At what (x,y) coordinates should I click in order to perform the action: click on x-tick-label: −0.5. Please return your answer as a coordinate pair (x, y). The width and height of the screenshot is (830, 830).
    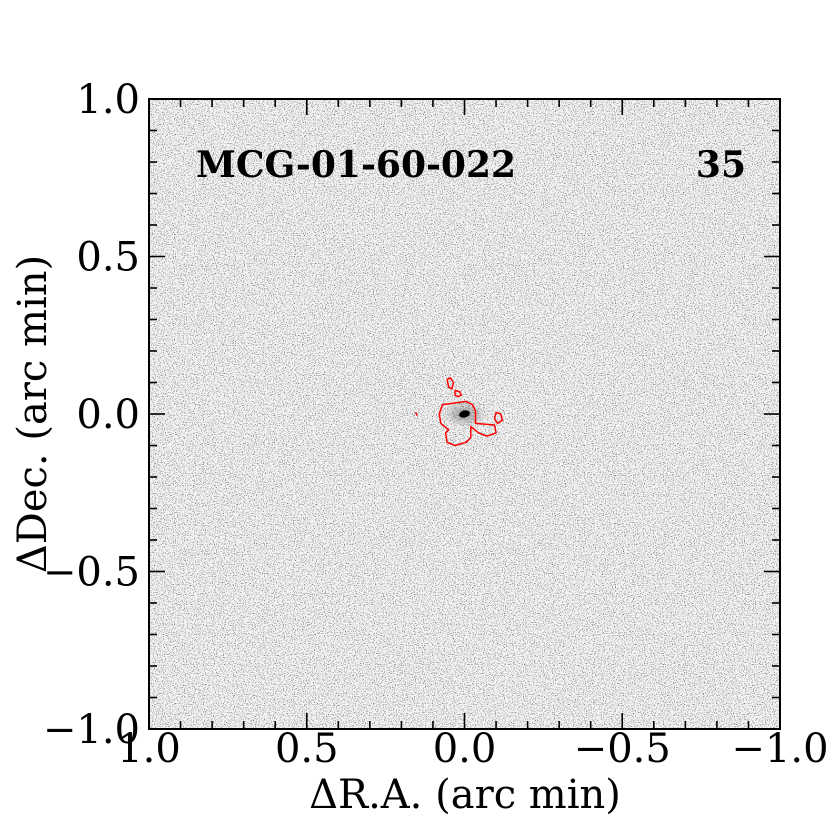
    Looking at the image, I should click on (622, 749).